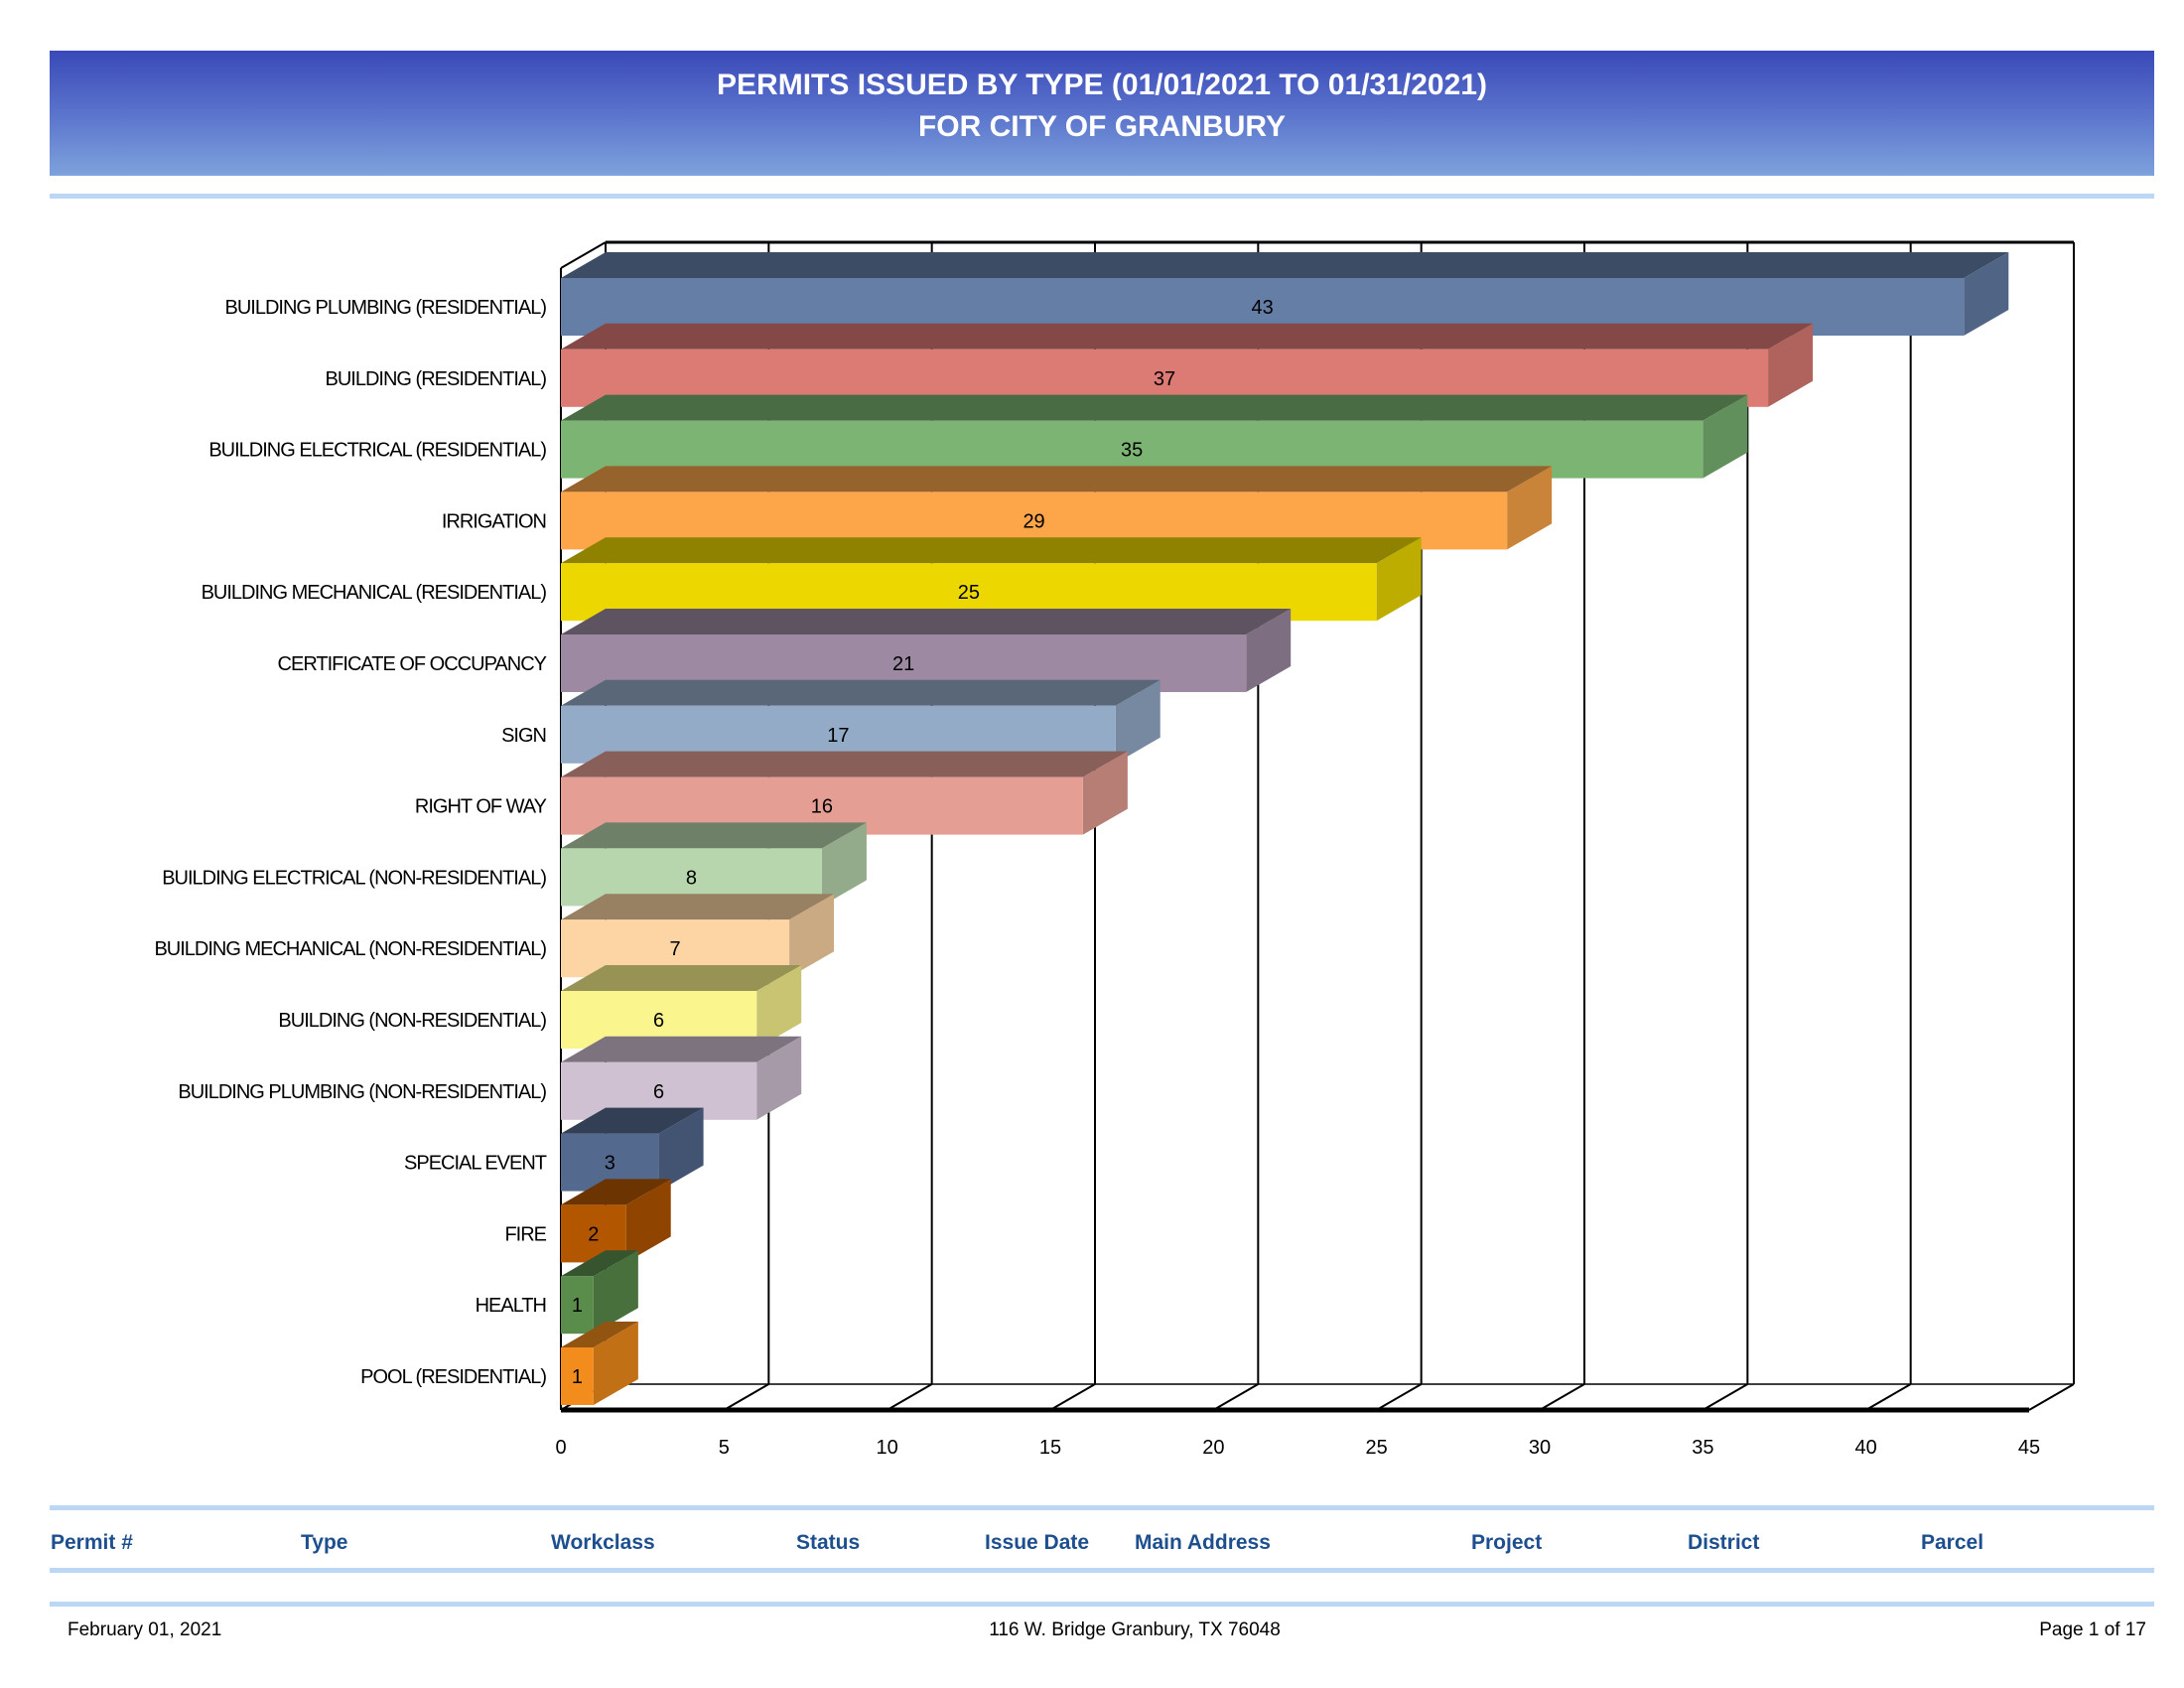 Image resolution: width=2184 pixels, height=1688 pixels. What do you see at coordinates (593, 1234) in the screenshot?
I see `data-label: 2` at bounding box center [593, 1234].